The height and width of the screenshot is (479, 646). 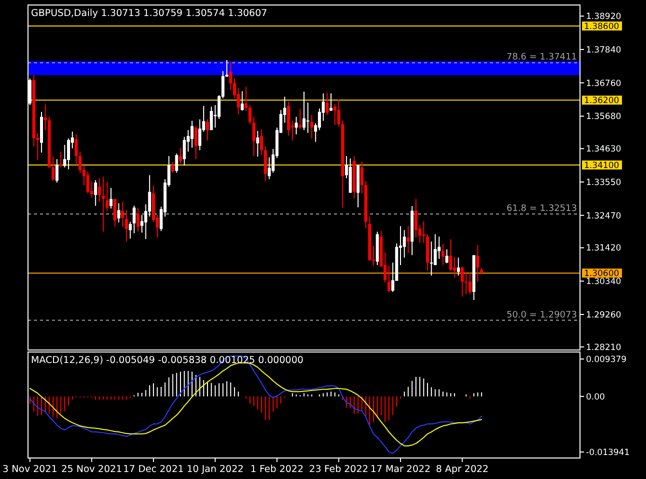 I want to click on chart-title: GBPUSD,Daily 1.30713 1.30759 1.30574 1.30607, so click(x=149, y=13).